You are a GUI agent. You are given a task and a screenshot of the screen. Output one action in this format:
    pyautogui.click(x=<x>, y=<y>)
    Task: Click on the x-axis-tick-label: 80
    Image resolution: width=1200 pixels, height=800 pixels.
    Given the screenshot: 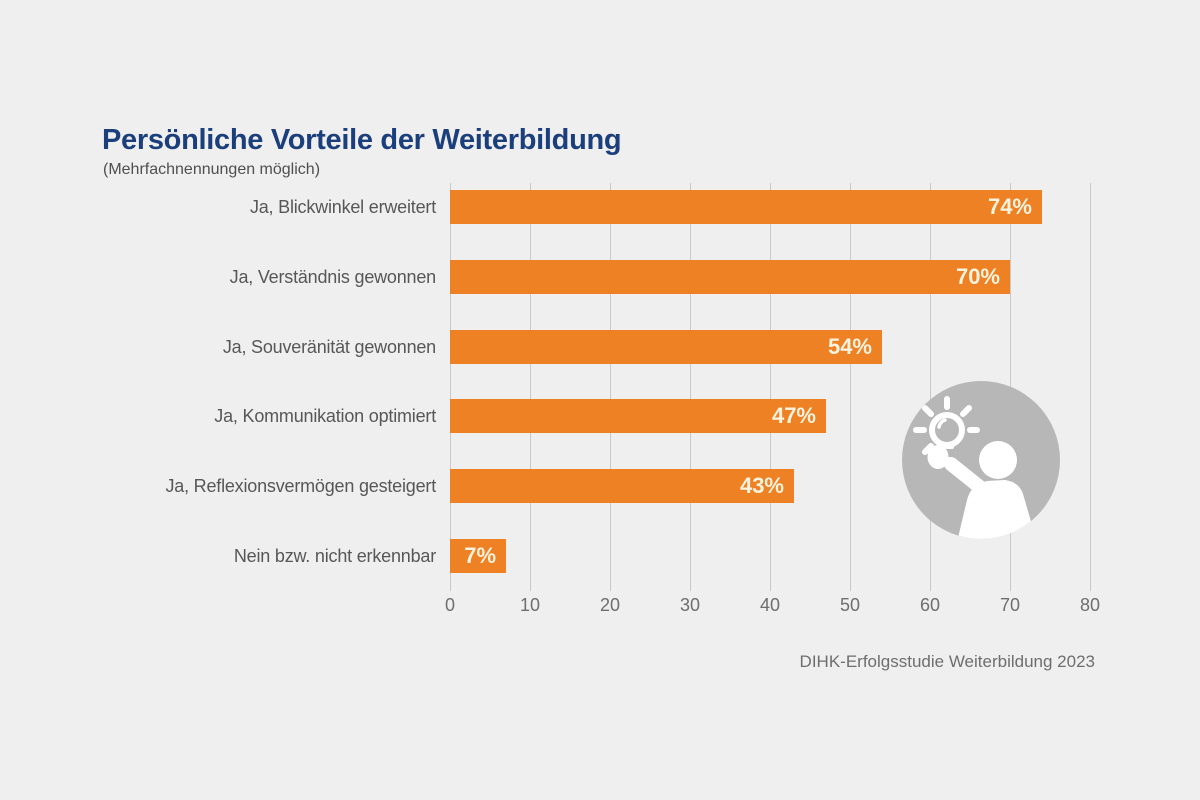 What is the action you would take?
    pyautogui.click(x=1090, y=605)
    